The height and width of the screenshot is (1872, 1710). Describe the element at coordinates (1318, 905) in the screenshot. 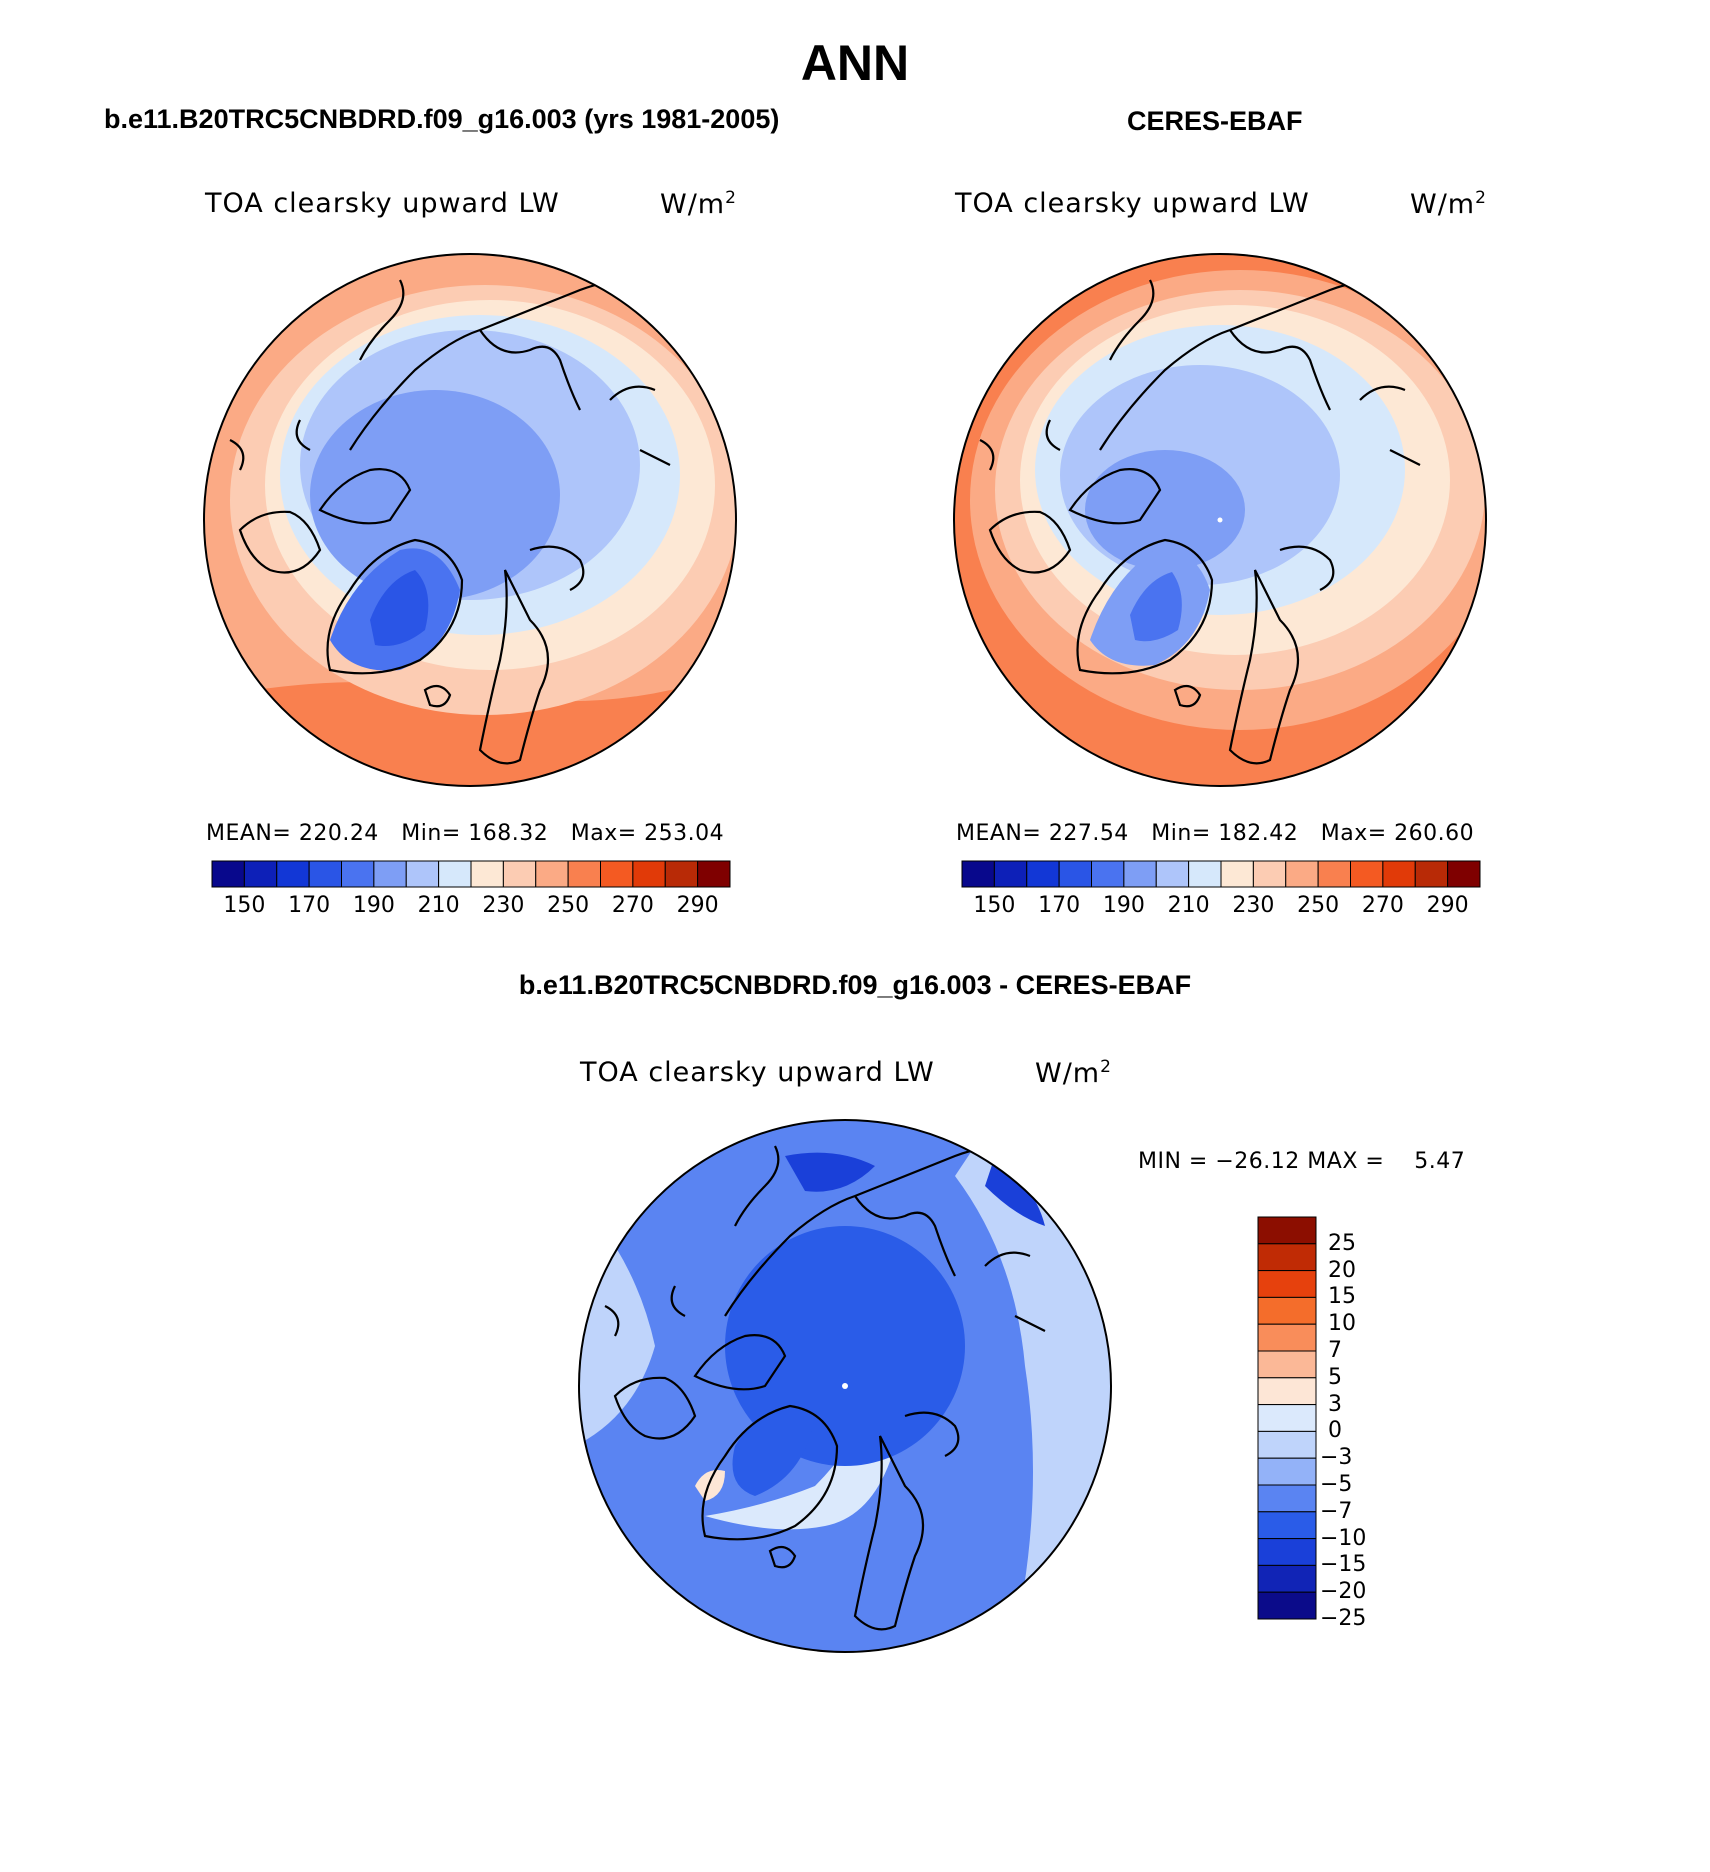

I see `panel2-colorbar-tick-label: 250` at that location.